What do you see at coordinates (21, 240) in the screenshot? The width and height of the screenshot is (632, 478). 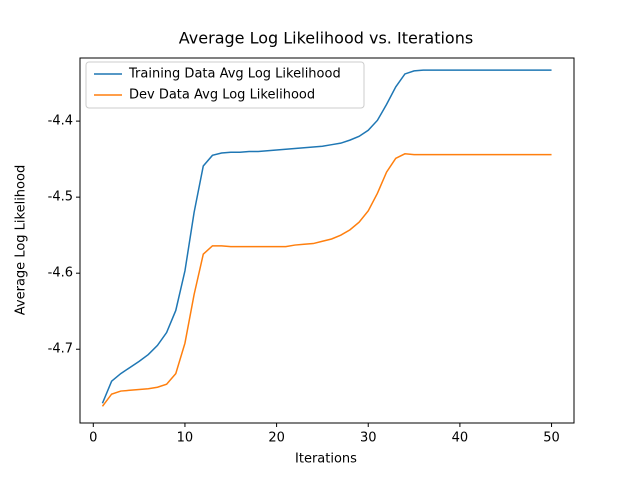 I see `y-axis-label: Average Log Likelihood` at bounding box center [21, 240].